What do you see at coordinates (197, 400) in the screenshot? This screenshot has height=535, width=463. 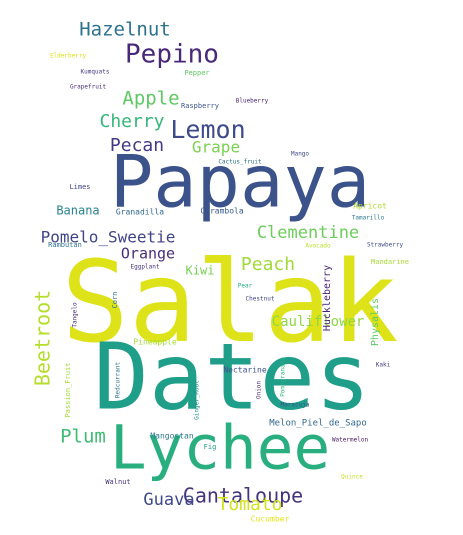 I see `word: Ginger_Root` at bounding box center [197, 400].